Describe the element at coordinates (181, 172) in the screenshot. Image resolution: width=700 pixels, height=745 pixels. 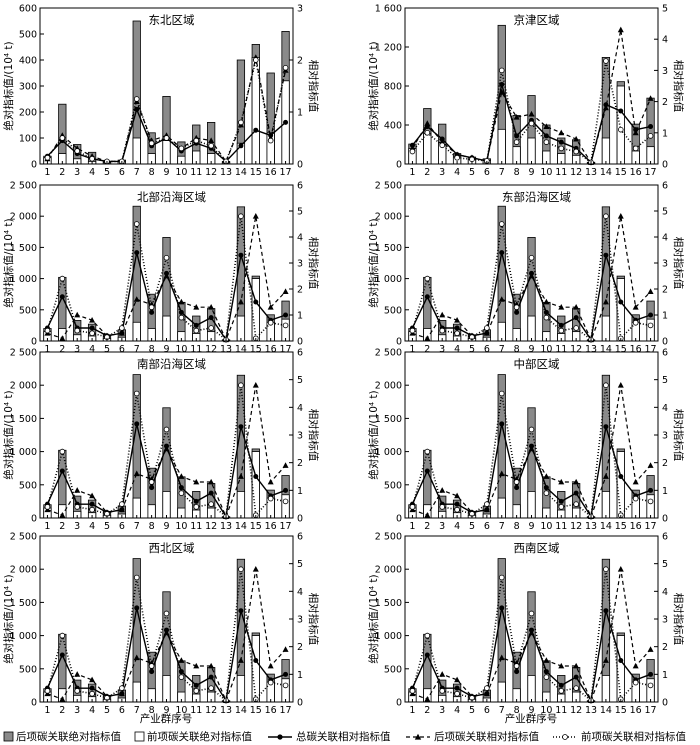
I see `x-tick-label: 10` at that location.